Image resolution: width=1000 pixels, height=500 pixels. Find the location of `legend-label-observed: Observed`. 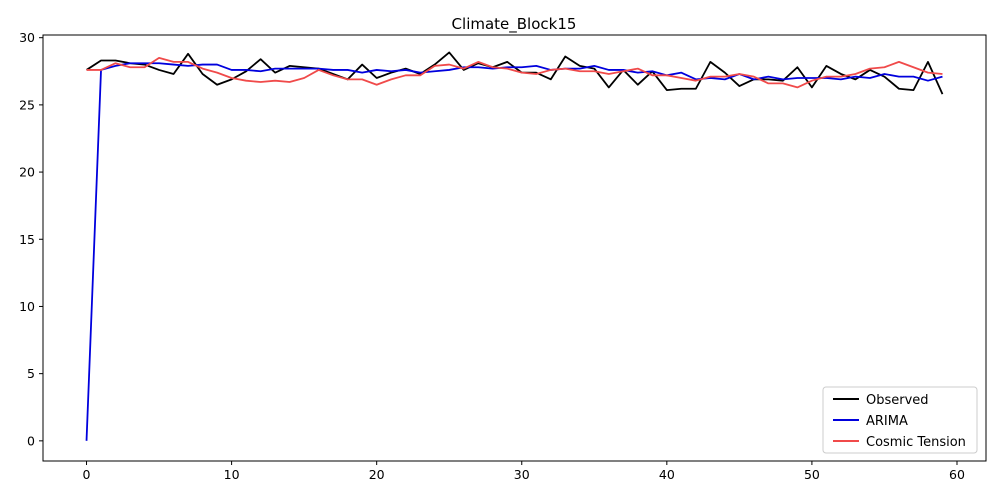

legend-label-observed: Observed is located at coordinates (897, 400).